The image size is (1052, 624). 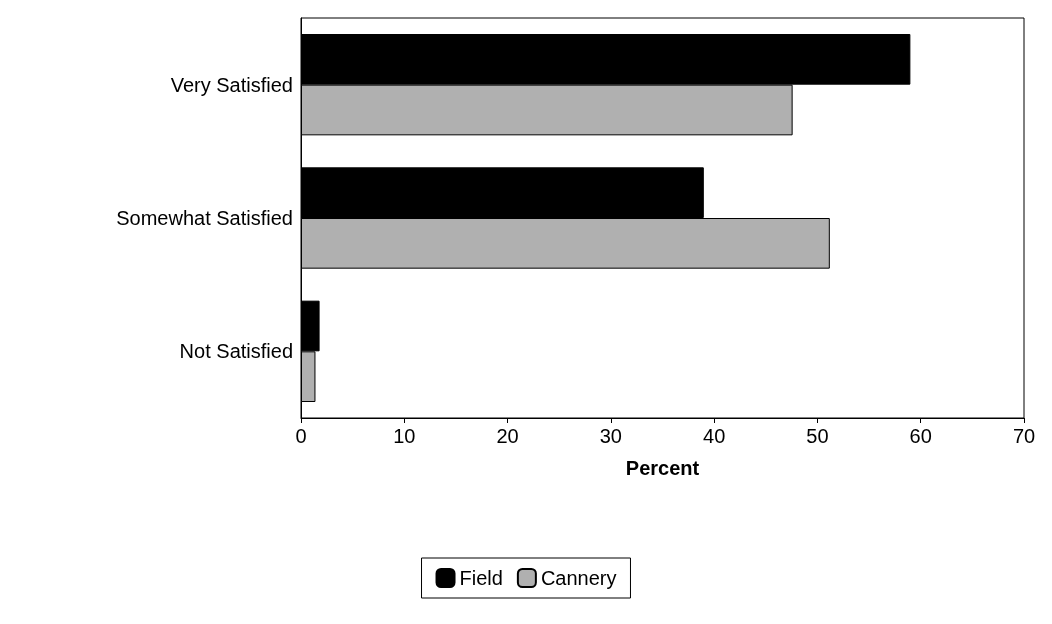 I want to click on x-tick-label: 20, so click(x=507, y=436).